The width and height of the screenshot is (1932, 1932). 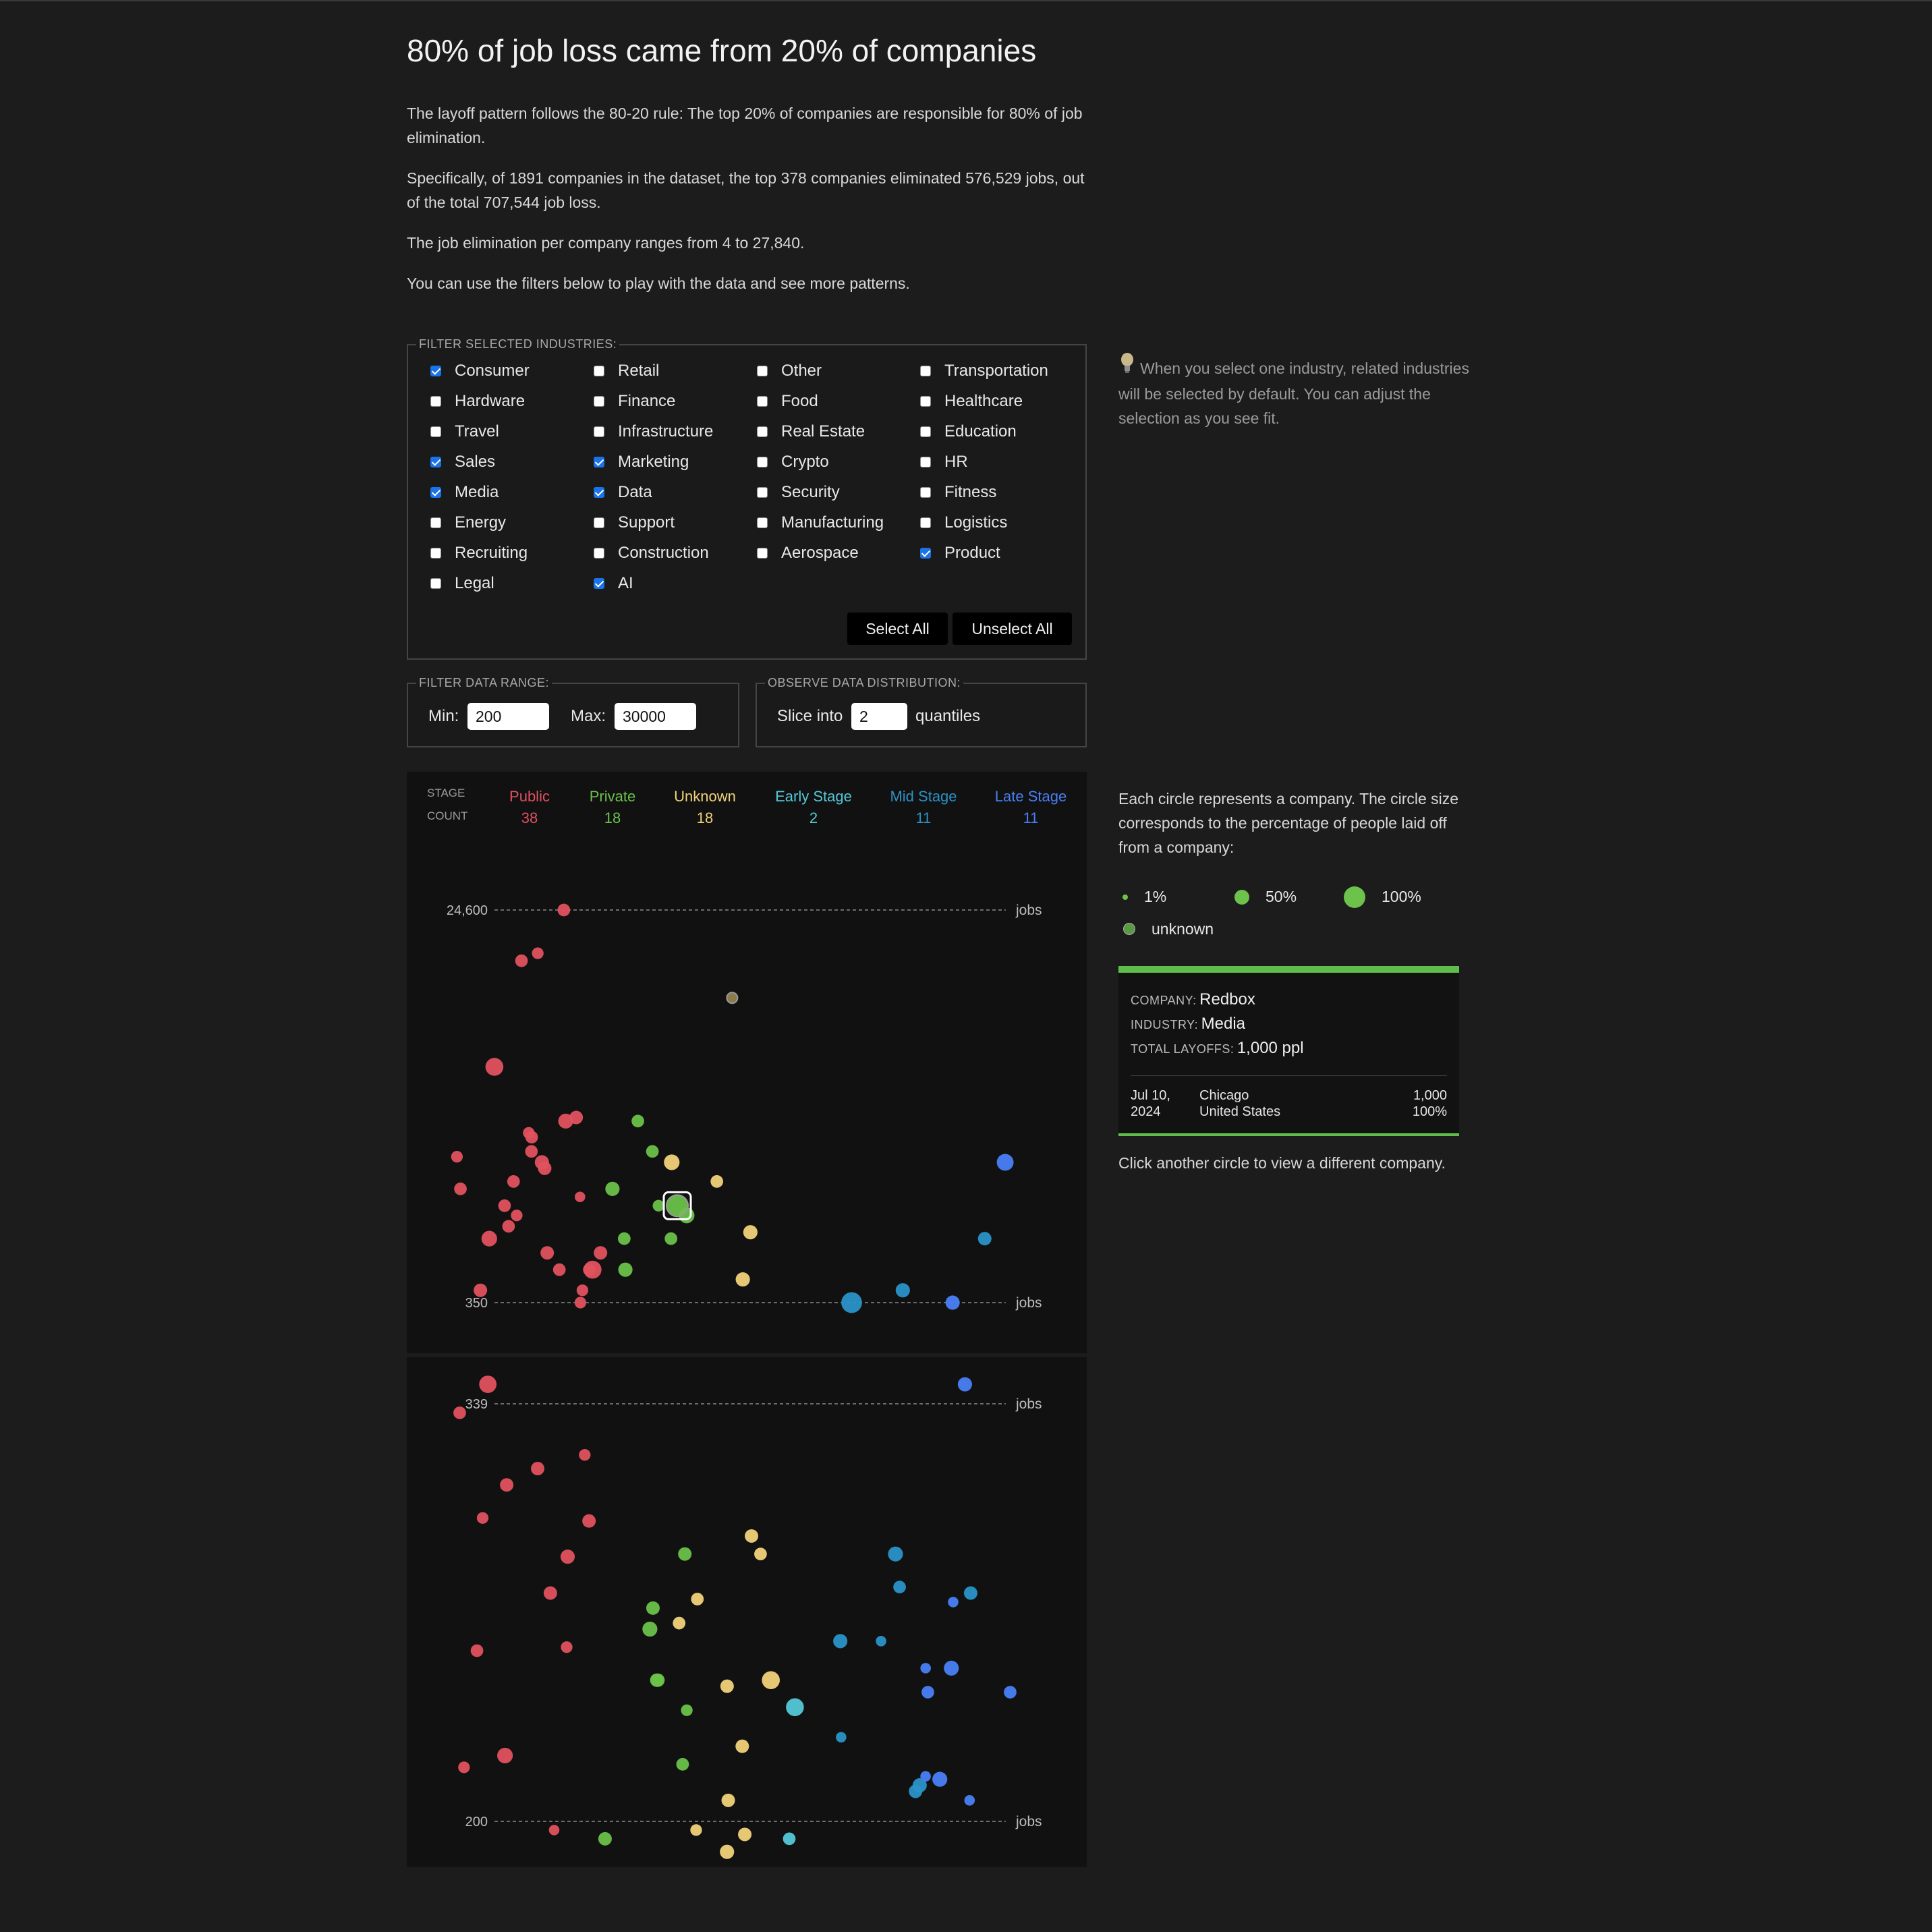 What do you see at coordinates (634, 401) in the screenshot?
I see `industry-checkbox-finance: Finance` at bounding box center [634, 401].